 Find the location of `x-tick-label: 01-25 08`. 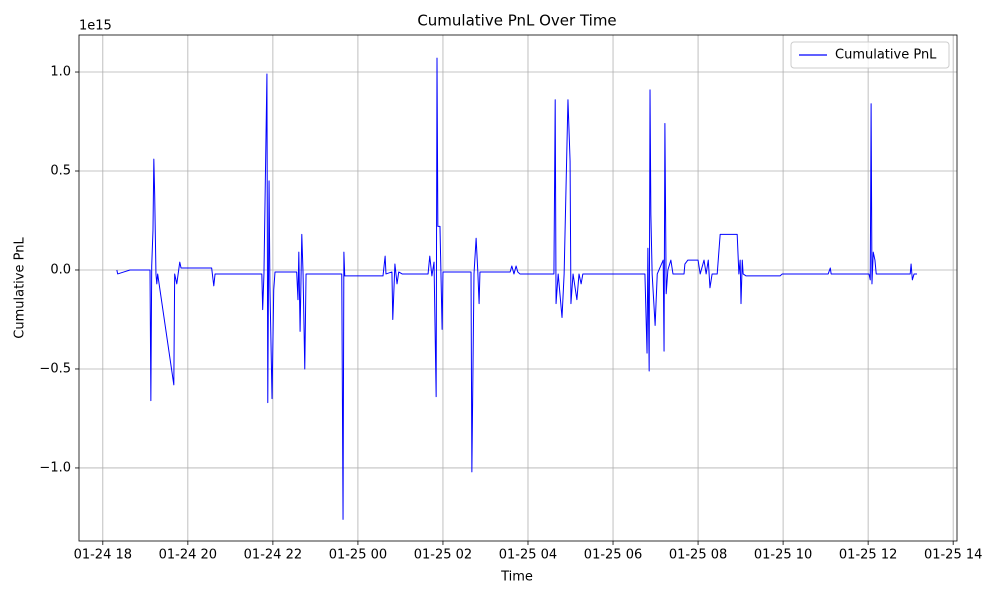

x-tick-label: 01-25 08 is located at coordinates (698, 555).